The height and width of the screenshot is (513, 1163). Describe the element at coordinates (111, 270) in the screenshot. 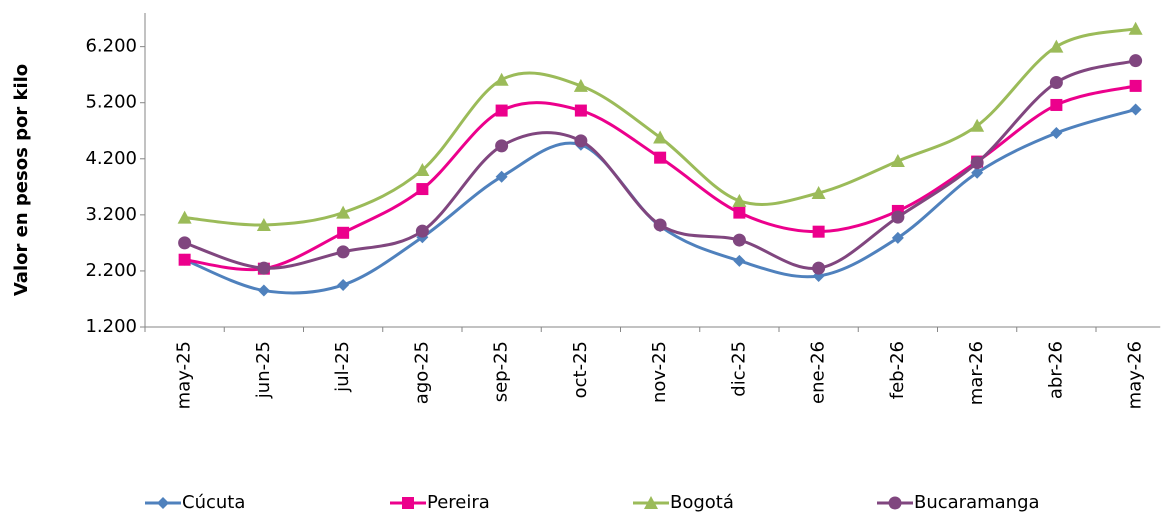

I see `y-tick-label: 2.200` at that location.